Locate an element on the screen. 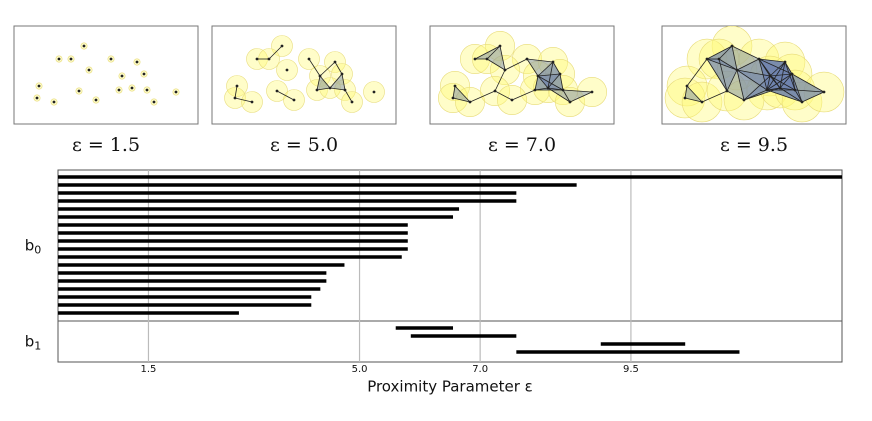 The width and height of the screenshot is (872, 421). x-axis-label: Proximity Parameter ε is located at coordinates (450, 387).